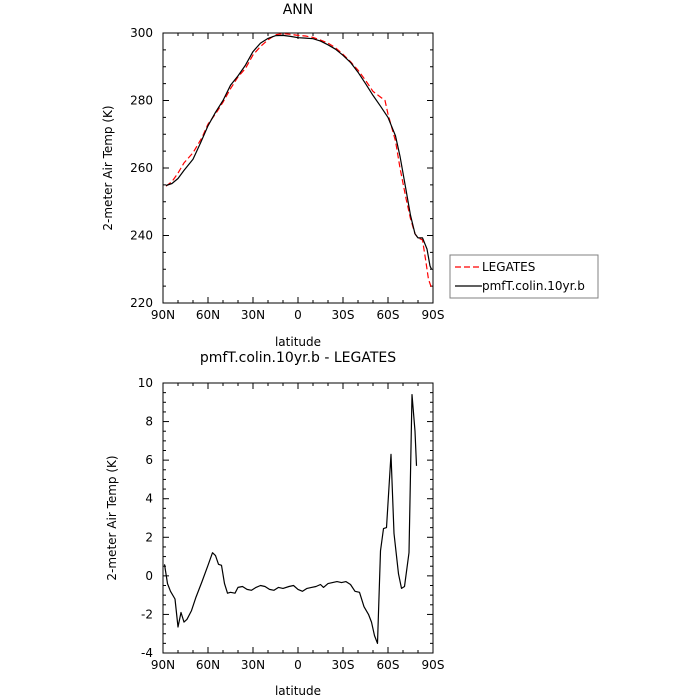 The width and height of the screenshot is (700, 700). I want to click on bottom-x-tick-label: 90S, so click(433, 665).